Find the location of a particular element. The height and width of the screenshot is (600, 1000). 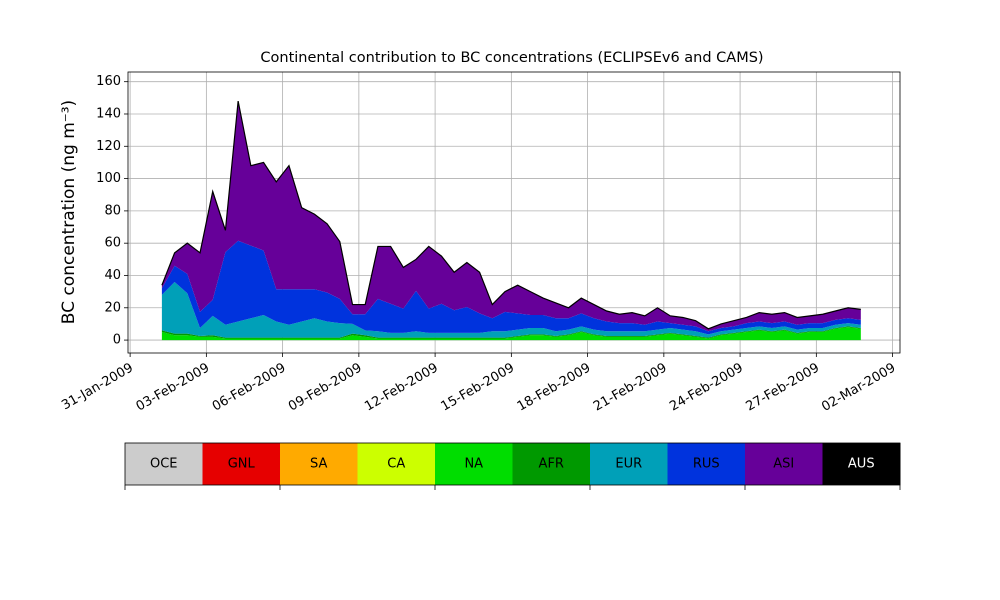

x-tick-label: 21-Feb-2009 is located at coordinates (630, 388).